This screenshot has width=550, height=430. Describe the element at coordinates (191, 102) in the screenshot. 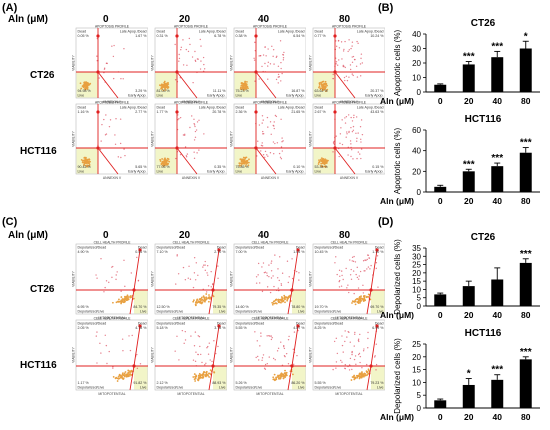

I see `flow-x-axis-label: ANNEXIN V` at that location.